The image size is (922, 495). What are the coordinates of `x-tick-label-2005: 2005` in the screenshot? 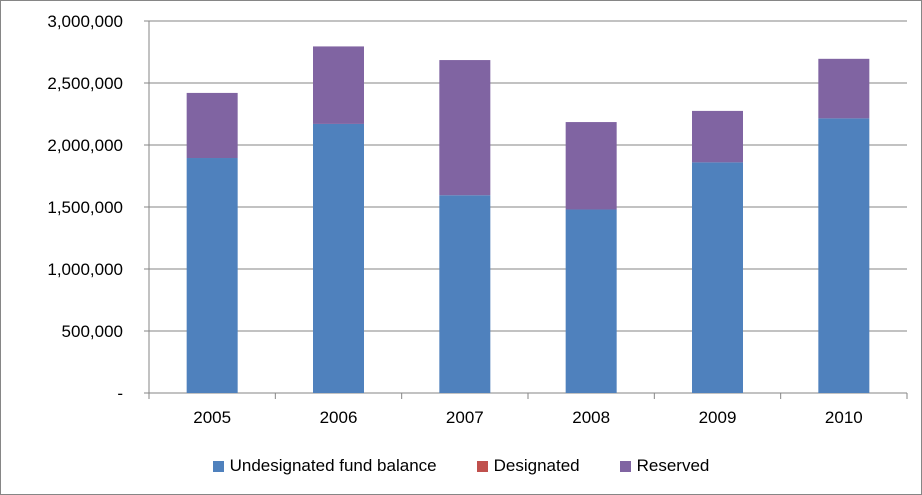 It's located at (212, 417).